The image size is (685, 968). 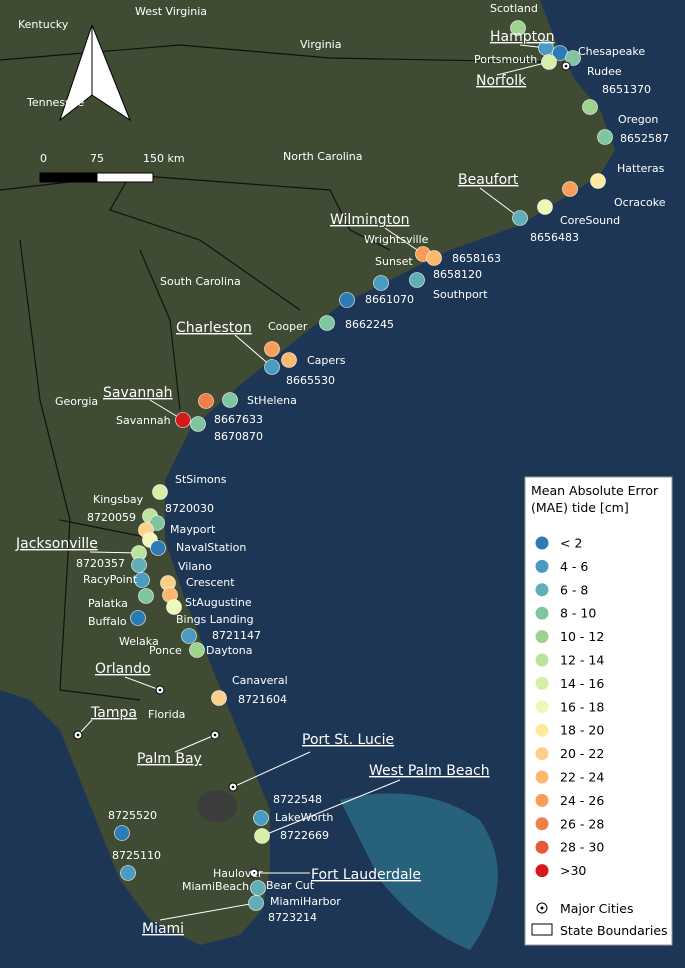 I want to click on station-label: Oregon, so click(x=638, y=119).